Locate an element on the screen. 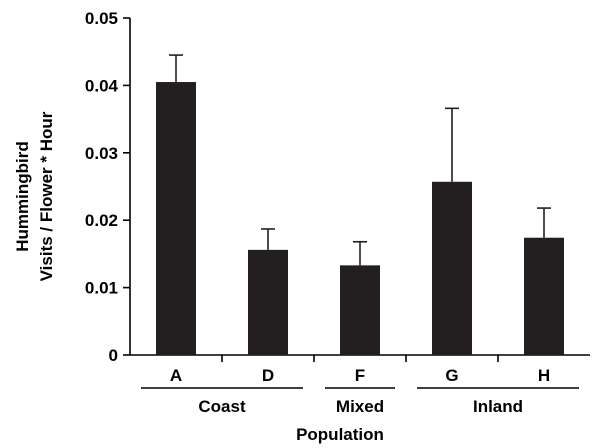  y-axis-title: Hummingbird Visits / Flower * Hour is located at coordinates (34, 196).